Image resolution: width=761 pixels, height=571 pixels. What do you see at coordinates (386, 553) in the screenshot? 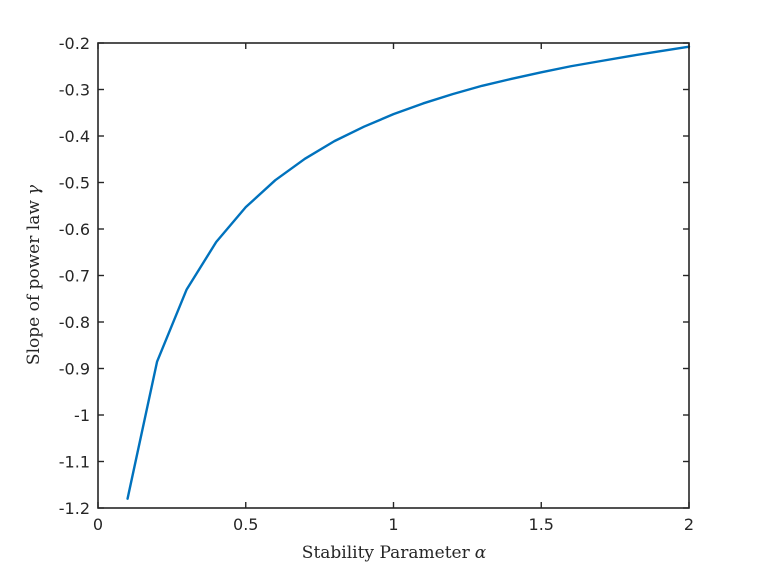
I see `x-axis-label-text: Stability Parameter` at bounding box center [386, 553].